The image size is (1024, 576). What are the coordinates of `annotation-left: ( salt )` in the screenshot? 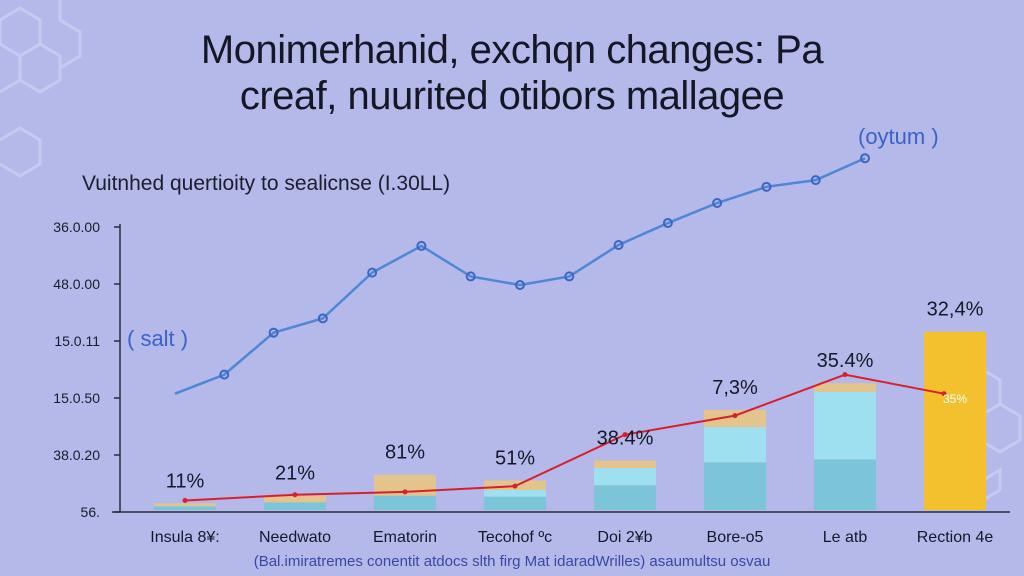 It's located at (158, 338).